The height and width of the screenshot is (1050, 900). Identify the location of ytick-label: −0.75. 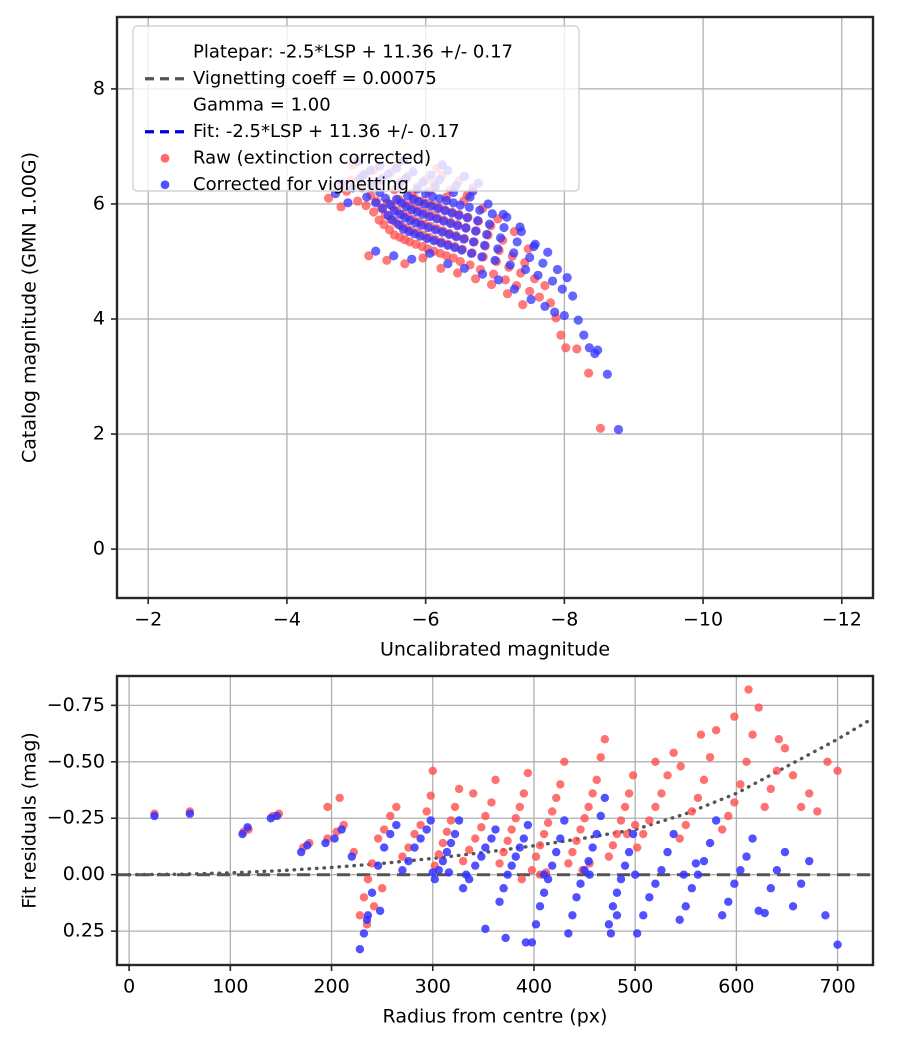
(76, 705).